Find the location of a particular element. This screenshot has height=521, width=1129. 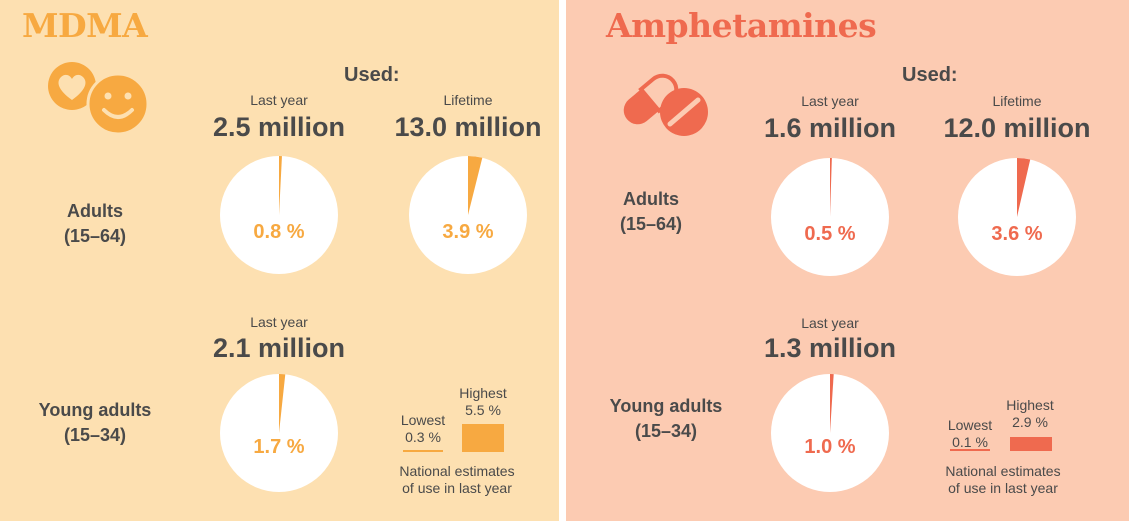

amphetamines-legend-highest: Highest 2.9 % is located at coordinates (1029, 414).